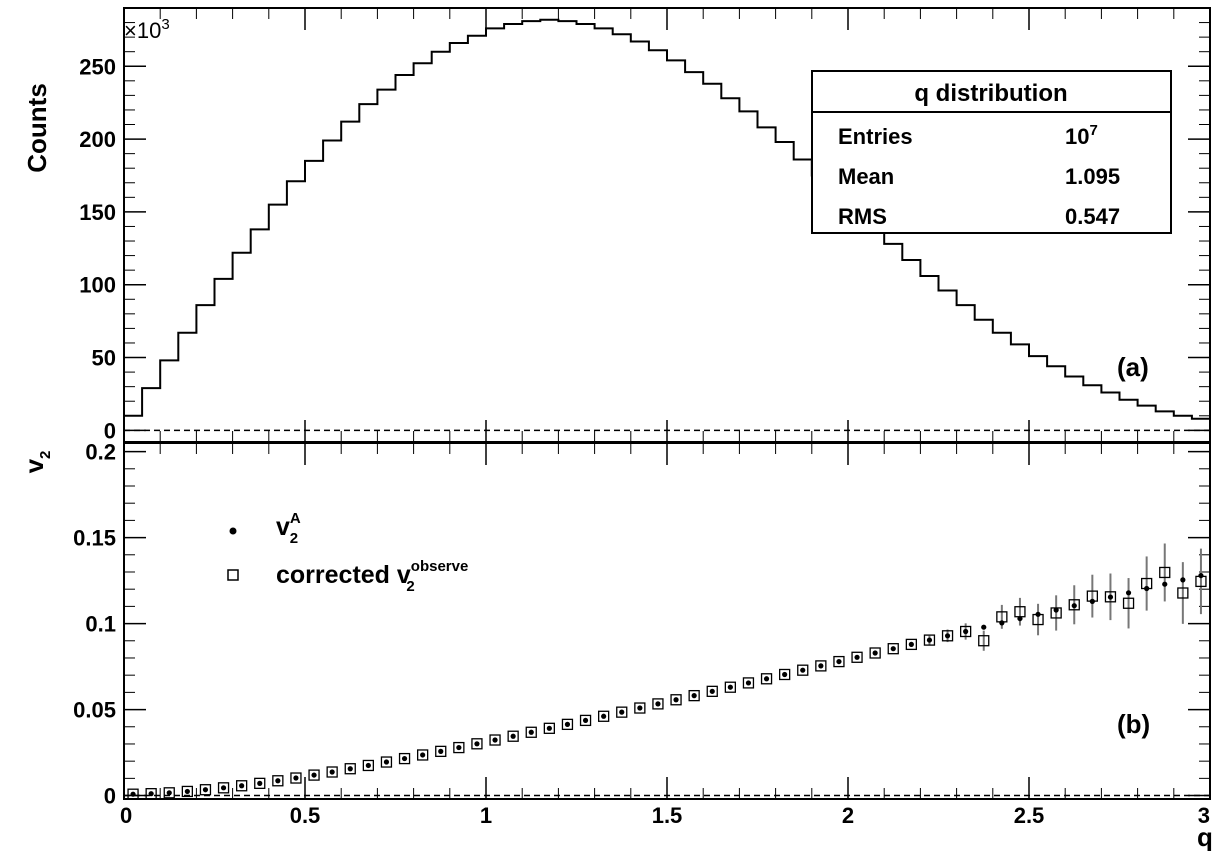 Image resolution: width=1214 pixels, height=851 pixels. Describe the element at coordinates (100, 452) in the screenshot. I see `y-tick-label: 0.2` at that location.